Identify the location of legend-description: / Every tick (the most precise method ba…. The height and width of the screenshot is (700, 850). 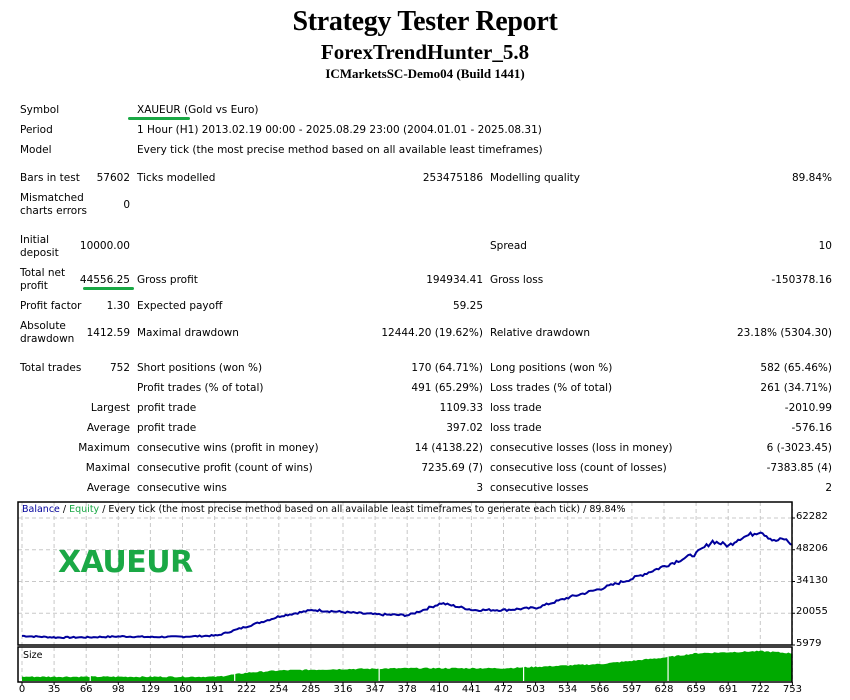
(362, 509).